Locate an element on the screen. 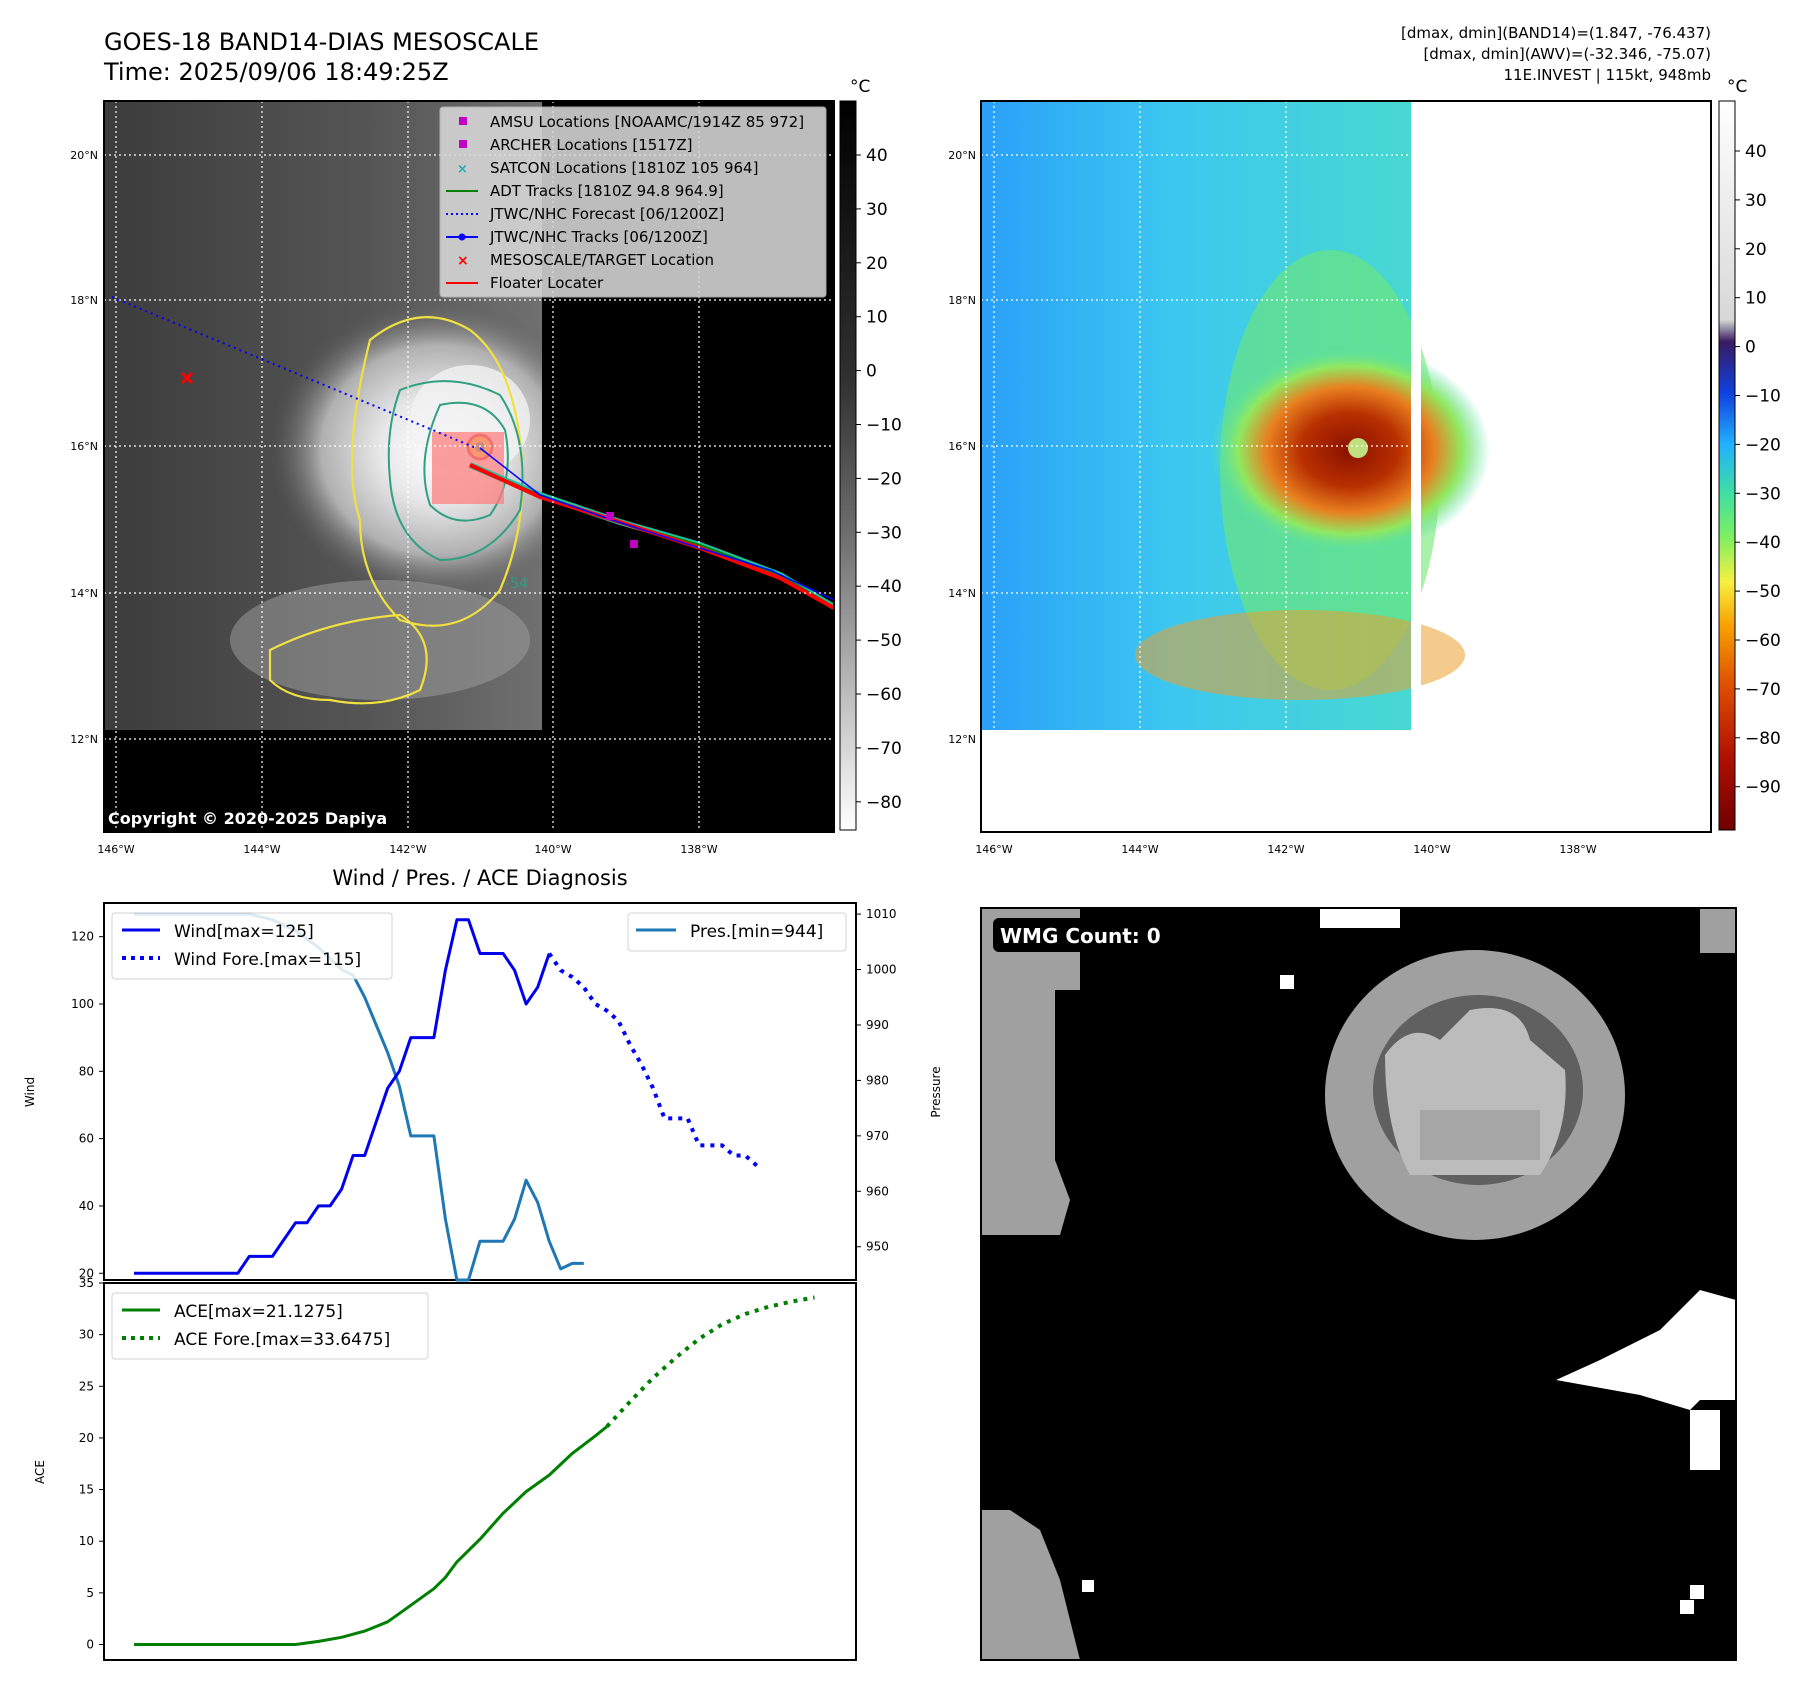 Image resolution: width=1797 pixels, height=1690 pixels. pressure-axis-tick-label: 1010 is located at coordinates (881, 914).